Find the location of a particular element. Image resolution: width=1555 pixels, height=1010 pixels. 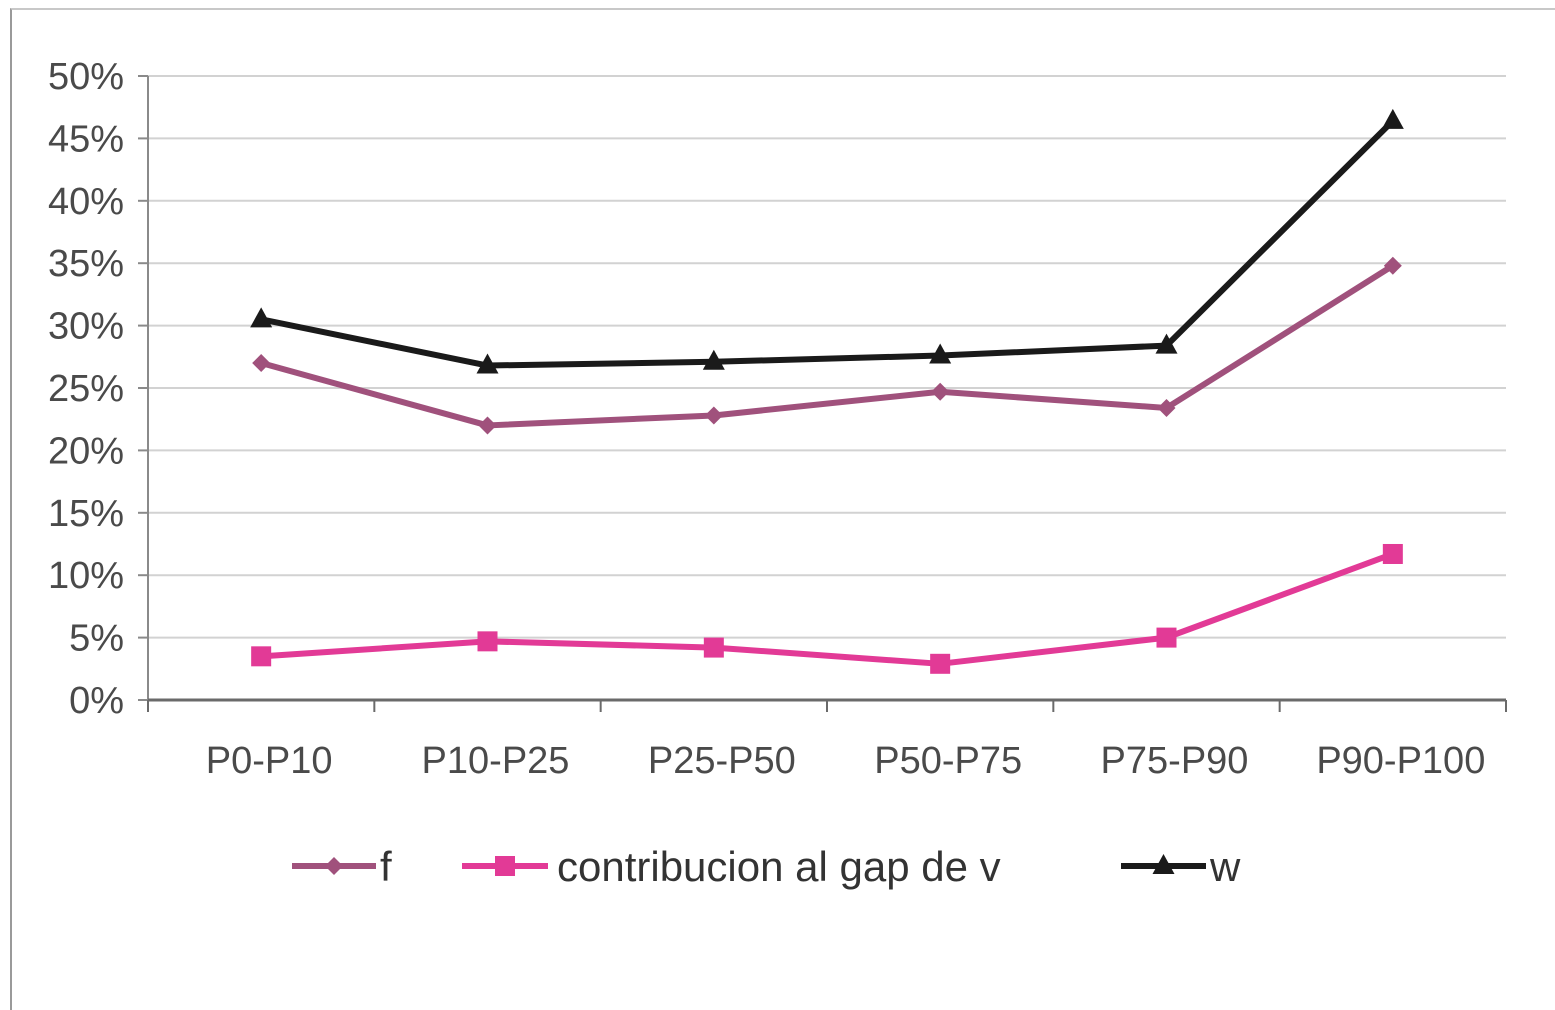

y-axis-ticks: 0% 5% 10% 15% 20% 25% 30% 35% 40% 45% 50% is located at coordinates (98, 389).